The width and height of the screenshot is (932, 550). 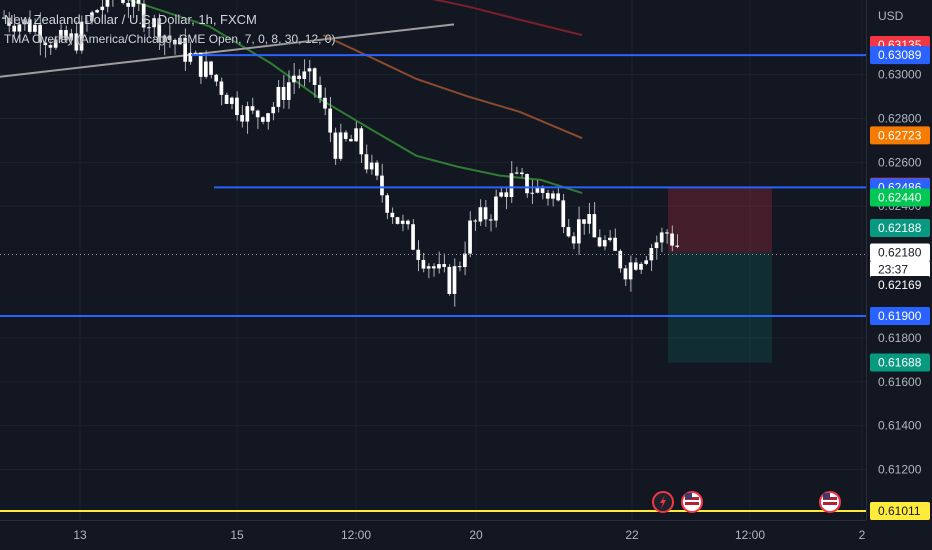 What do you see at coordinates (227, 50) in the screenshot?
I see `trend-line` at bounding box center [227, 50].